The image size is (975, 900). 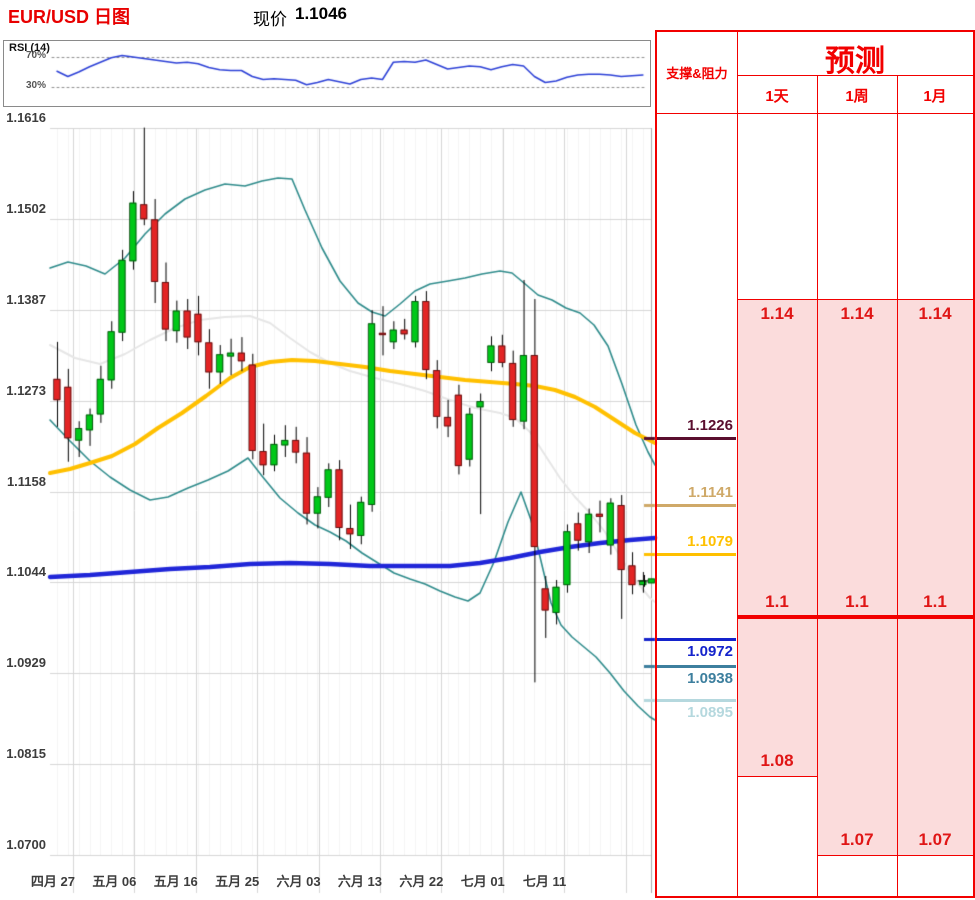 I want to click on support-resistance-header: 支撑&阻力, so click(x=697, y=73).